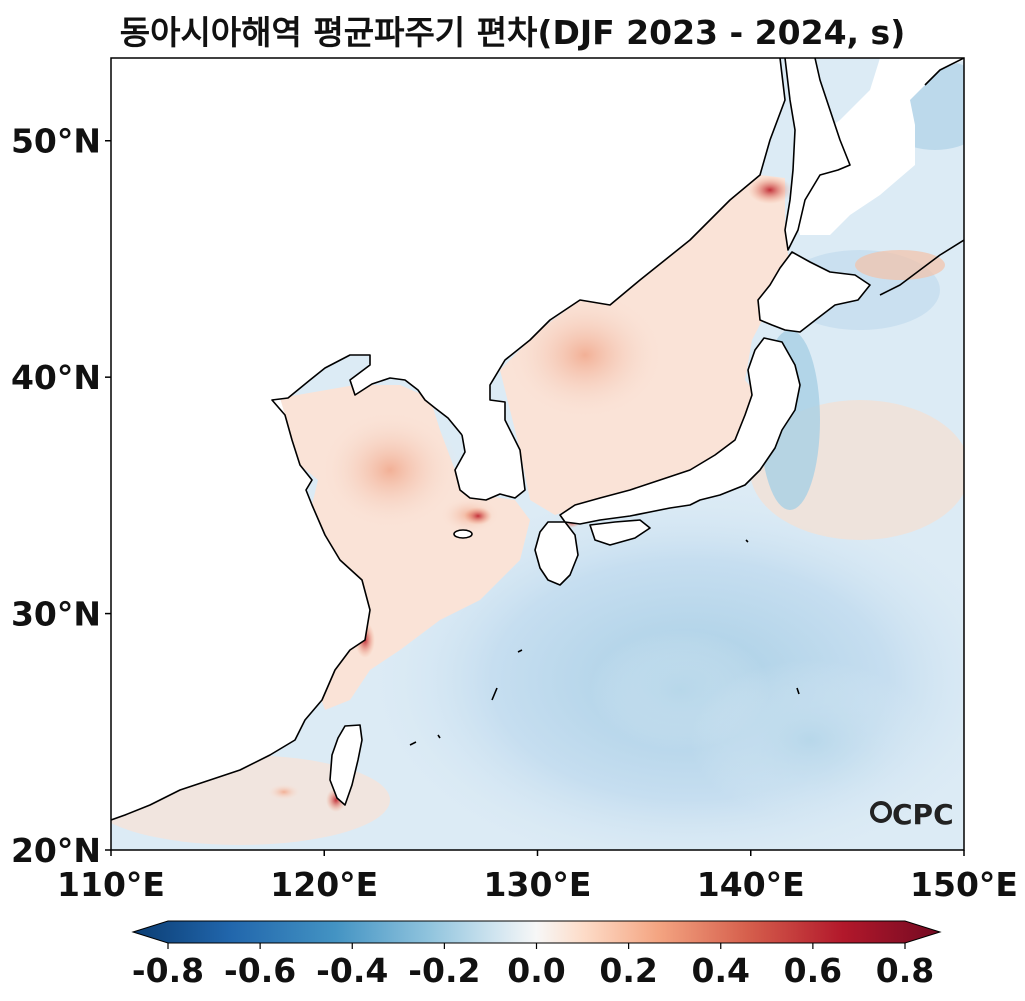 This screenshot has width=1025, height=1001. What do you see at coordinates (964, 884) in the screenshot?
I see `lon-tick-label: 150°E` at bounding box center [964, 884].